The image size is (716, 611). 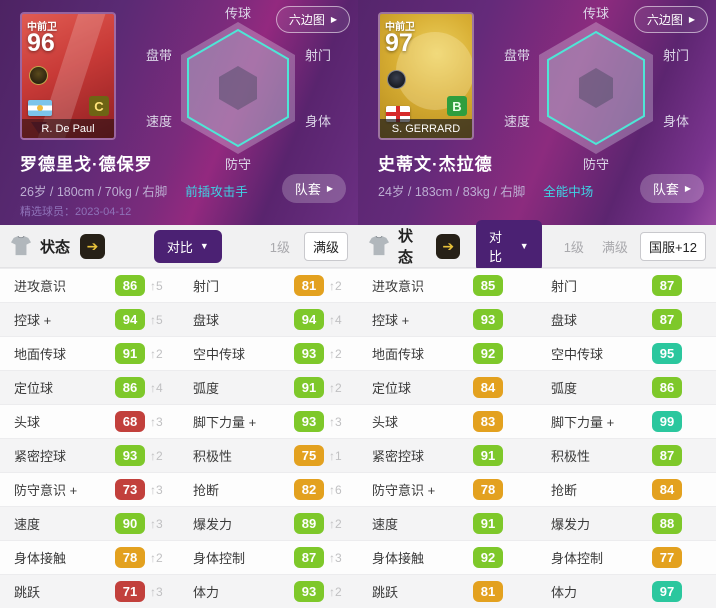 I want to click on stat-cell: 身体接触 92, so click(x=447, y=557).